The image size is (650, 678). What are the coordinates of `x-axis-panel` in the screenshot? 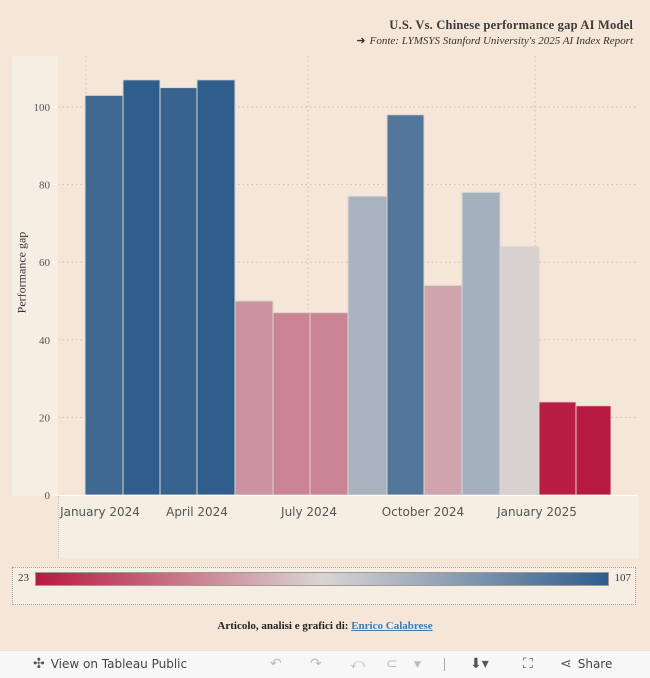 It's located at (348, 527).